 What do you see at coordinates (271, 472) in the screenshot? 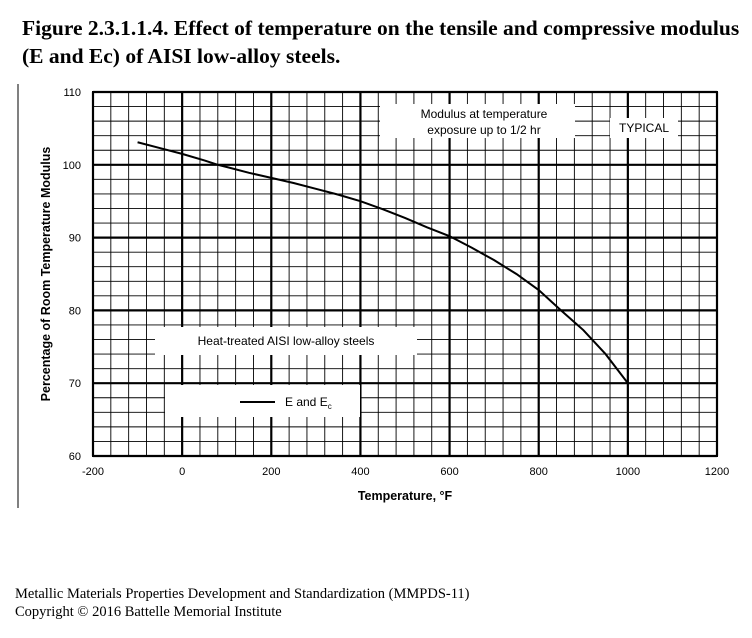
I see `x-tick-label: 200` at bounding box center [271, 472].